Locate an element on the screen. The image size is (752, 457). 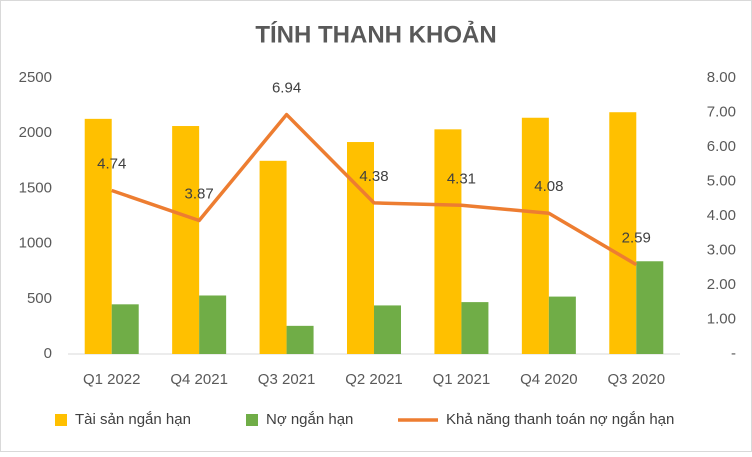
y-tick-label: 0 is located at coordinates (48, 353).